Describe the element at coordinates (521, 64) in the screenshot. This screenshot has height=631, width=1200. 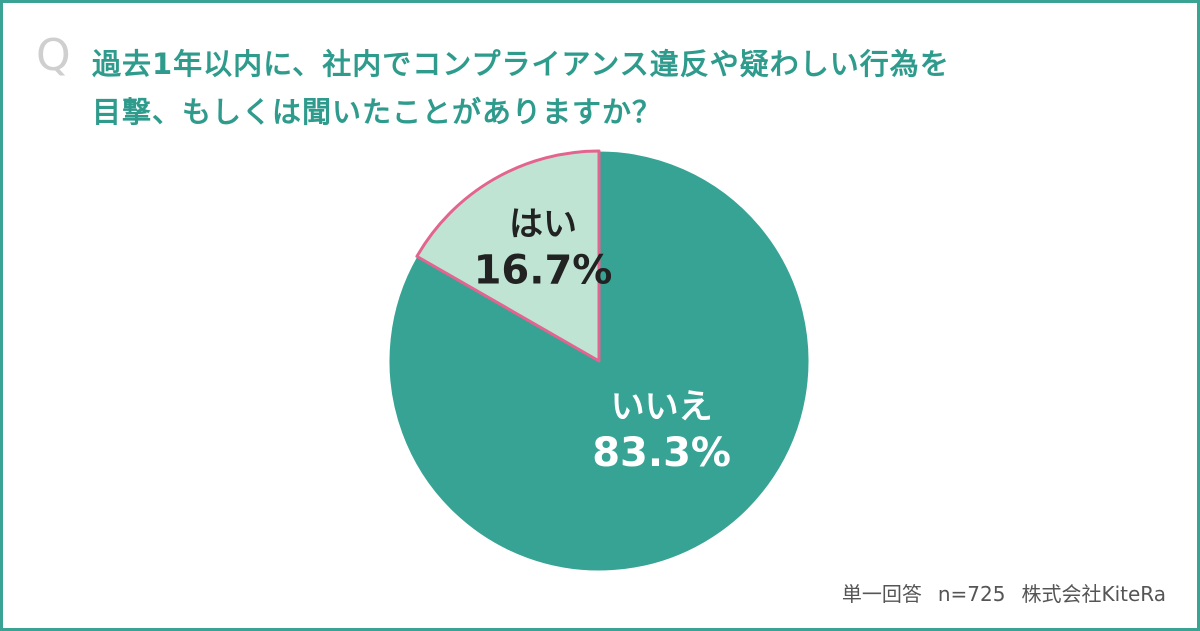
I see `question-line-1: 過去1年以内に、社内でコンプライアンス違反や疑わしい行為を` at that location.